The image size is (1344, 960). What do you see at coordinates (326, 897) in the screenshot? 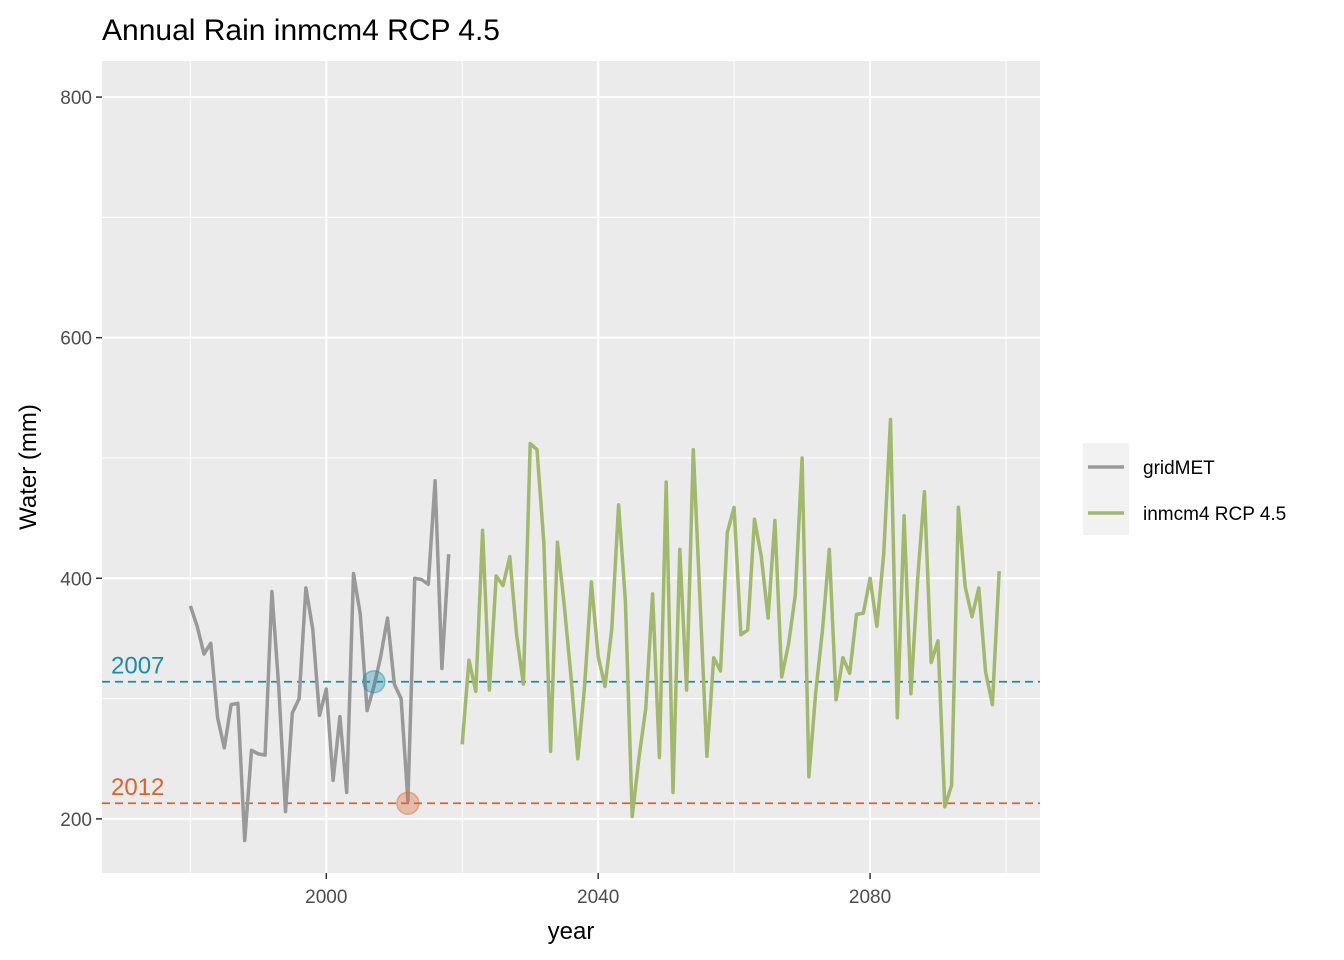
I see `x-tick-label: 2000` at bounding box center [326, 897].